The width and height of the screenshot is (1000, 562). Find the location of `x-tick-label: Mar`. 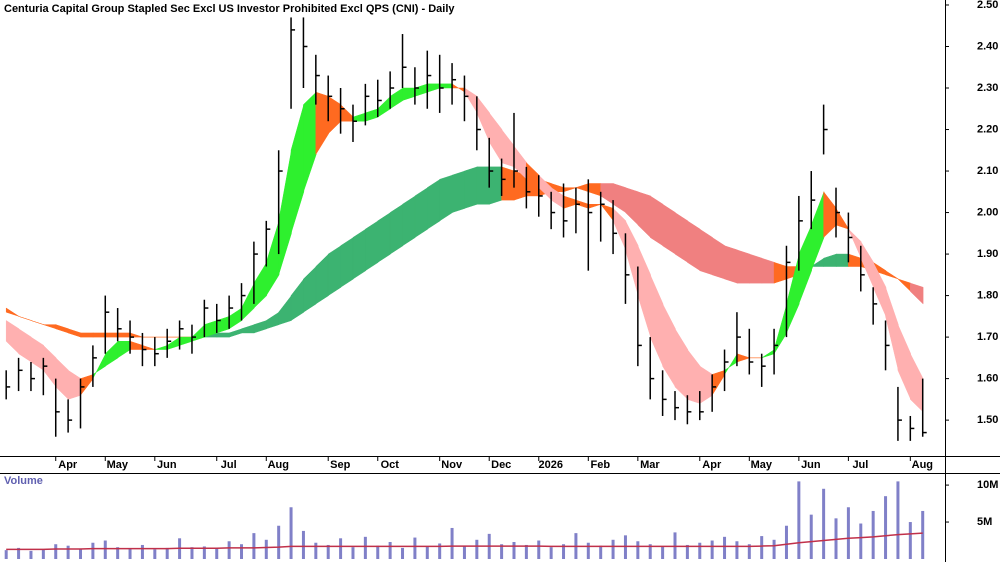

x-tick-label: Mar is located at coordinates (650, 465).